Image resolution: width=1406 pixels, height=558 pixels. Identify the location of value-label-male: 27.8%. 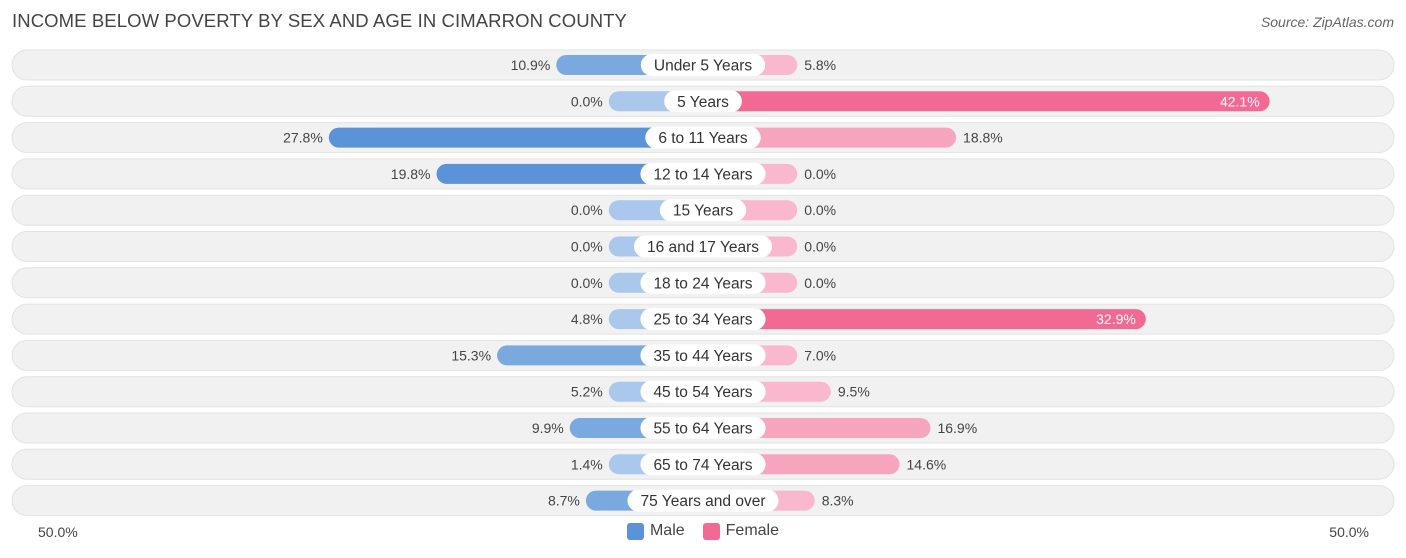
(303, 138).